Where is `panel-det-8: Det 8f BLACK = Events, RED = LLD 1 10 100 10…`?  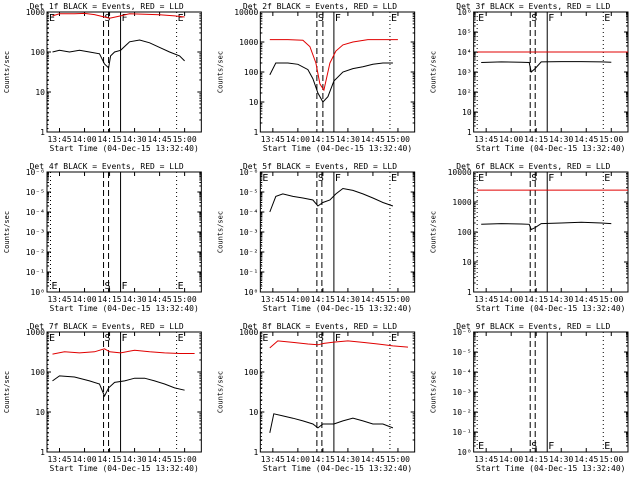 panel-det-8: Det 8f BLACK = Events, RED = LLD 1 10 100 10… is located at coordinates (316, 397).